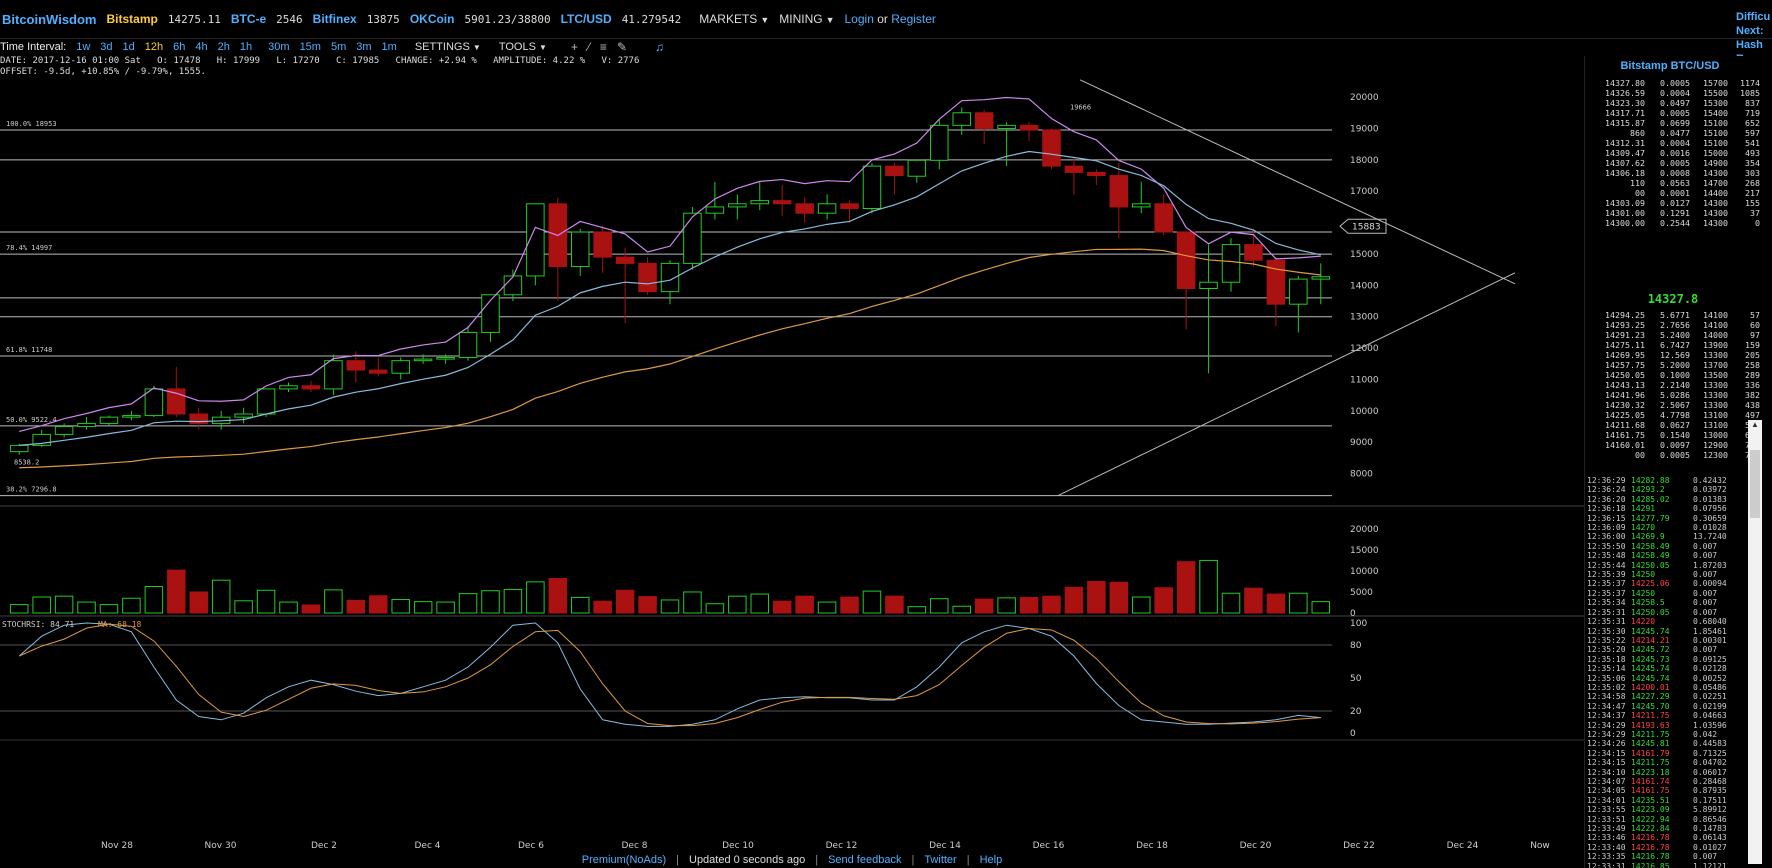 This screenshot has width=1772, height=868. What do you see at coordinates (1670, 508) in the screenshot?
I see `trade-row: 12:36:18 14291 0.07956` at bounding box center [1670, 508].